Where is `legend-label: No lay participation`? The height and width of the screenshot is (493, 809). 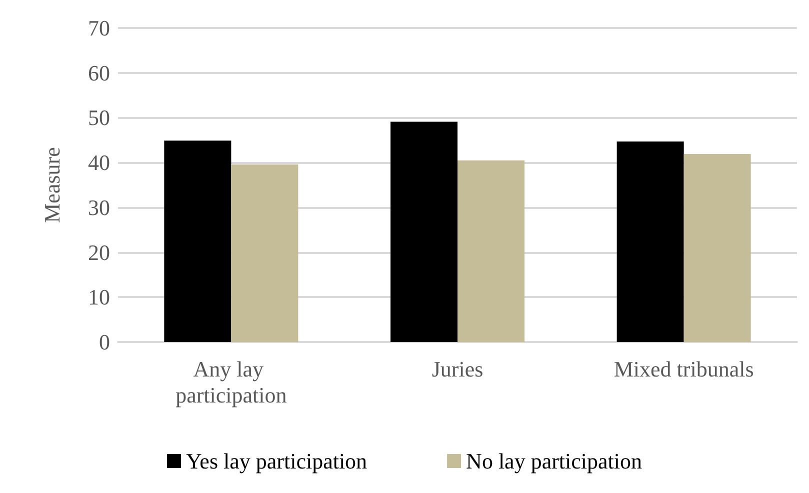 legend-label: No lay participation is located at coordinates (554, 461).